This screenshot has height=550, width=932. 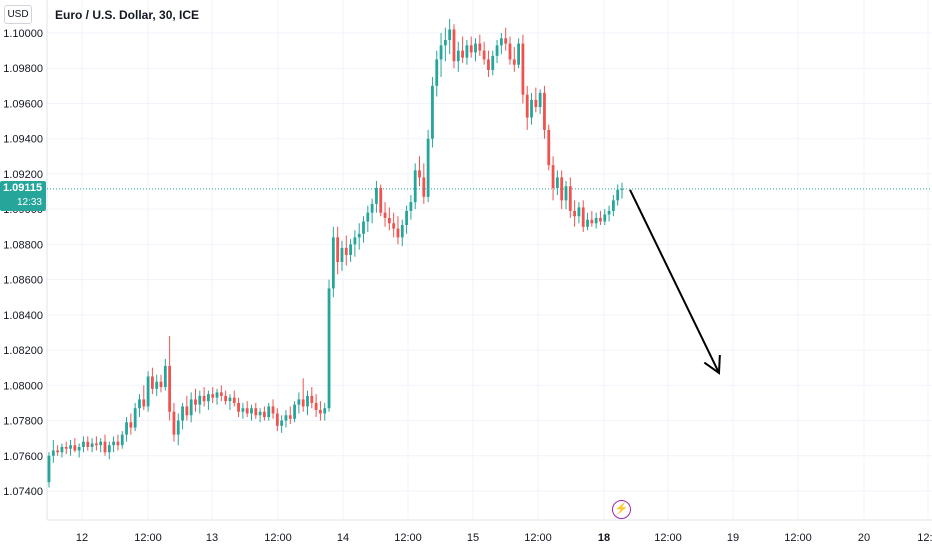 What do you see at coordinates (23, 386) in the screenshot?
I see `price-tick-label: 1.08000` at bounding box center [23, 386].